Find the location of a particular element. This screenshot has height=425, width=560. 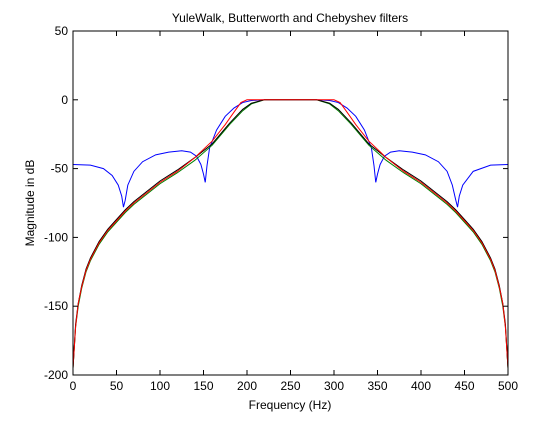

y-axis-label: Magnitude in dB is located at coordinates (30, 203).